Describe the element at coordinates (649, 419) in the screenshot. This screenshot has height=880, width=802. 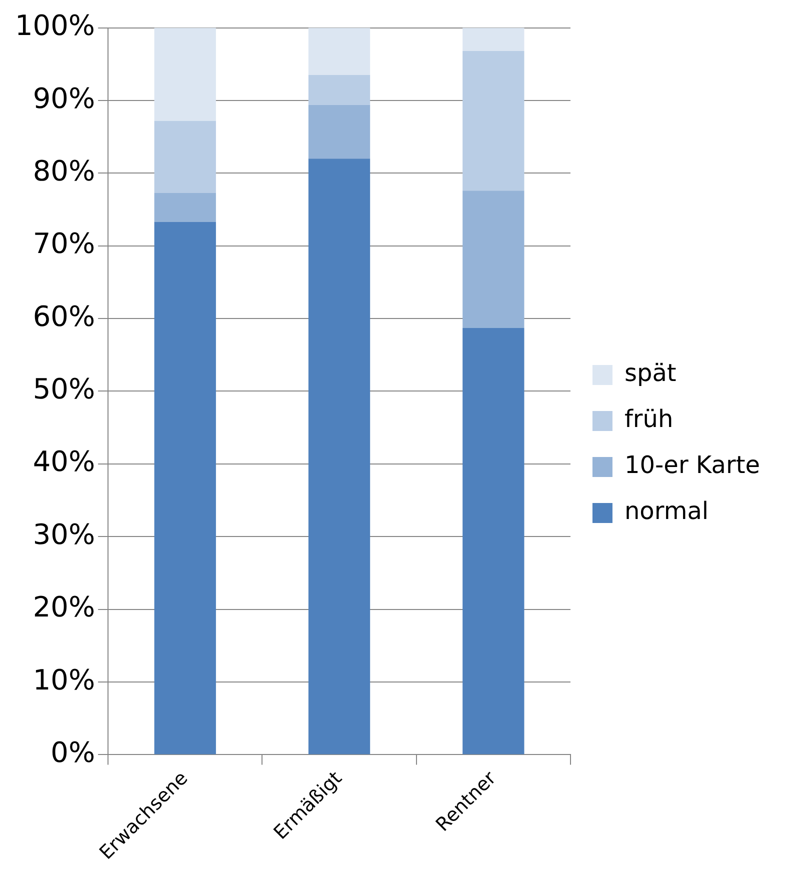
I see `legend-label: früh` at that location.